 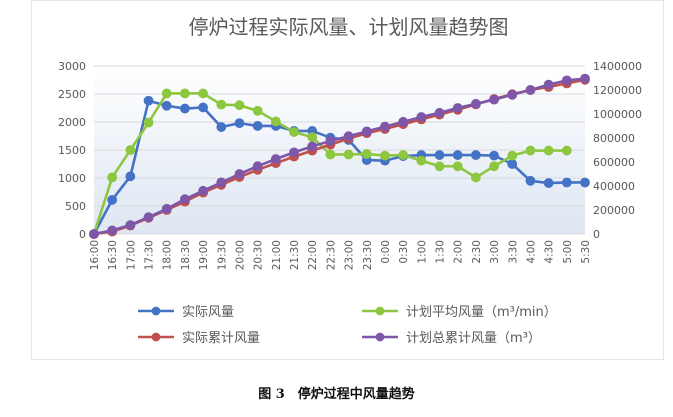 I want to click on x-tick-label: 5:30, so click(x=586, y=252).